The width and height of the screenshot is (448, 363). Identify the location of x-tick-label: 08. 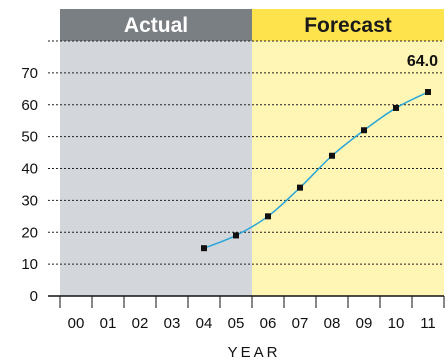
(332, 323).